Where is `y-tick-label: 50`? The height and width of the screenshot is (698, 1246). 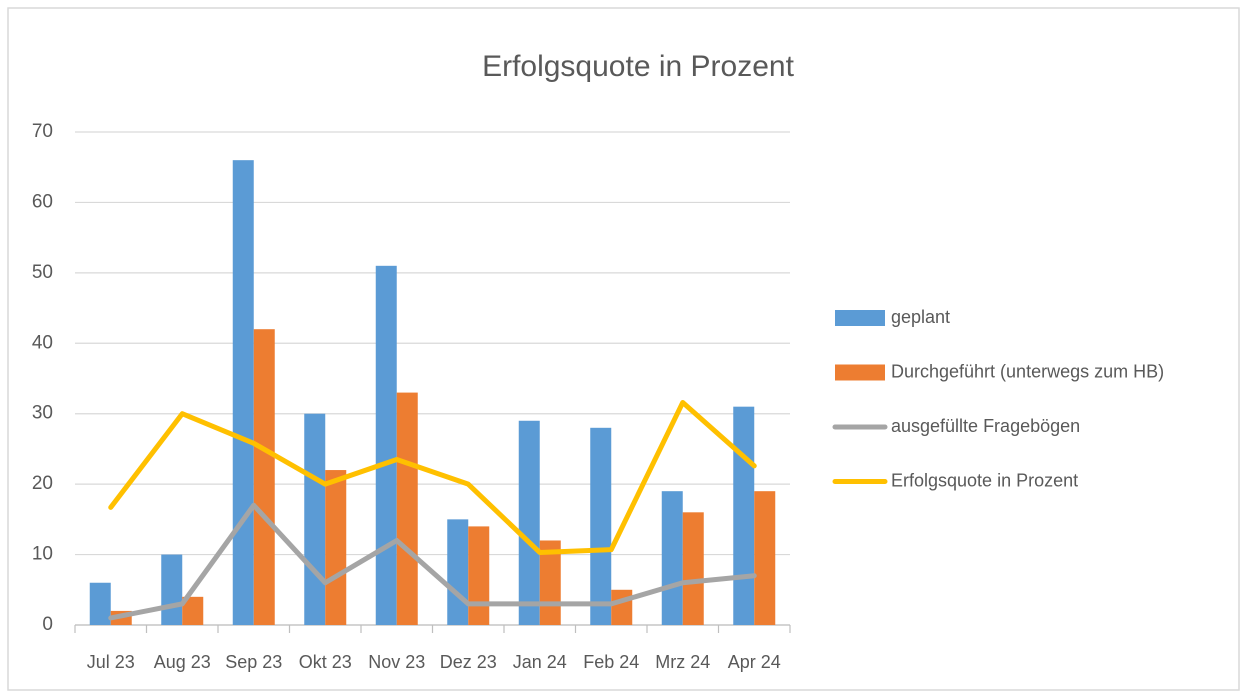
y-tick-label: 50 is located at coordinates (42, 272).